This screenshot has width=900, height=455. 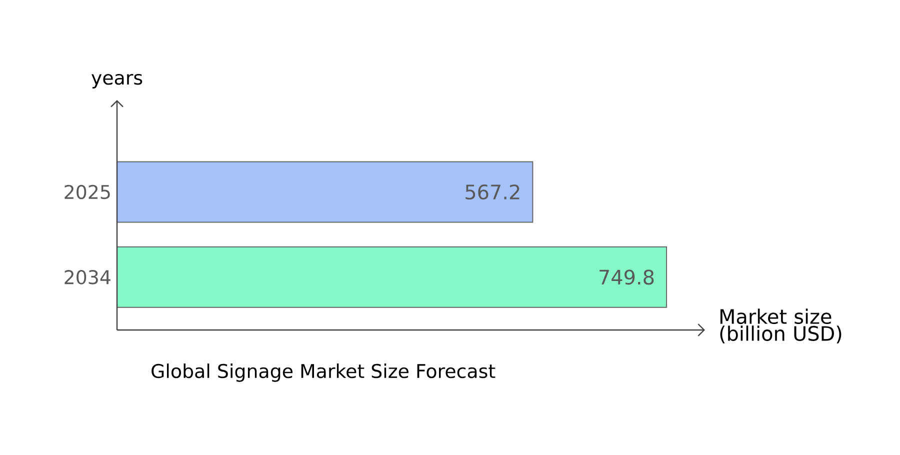 I want to click on y-tick-label: 2034, so click(x=87, y=277).